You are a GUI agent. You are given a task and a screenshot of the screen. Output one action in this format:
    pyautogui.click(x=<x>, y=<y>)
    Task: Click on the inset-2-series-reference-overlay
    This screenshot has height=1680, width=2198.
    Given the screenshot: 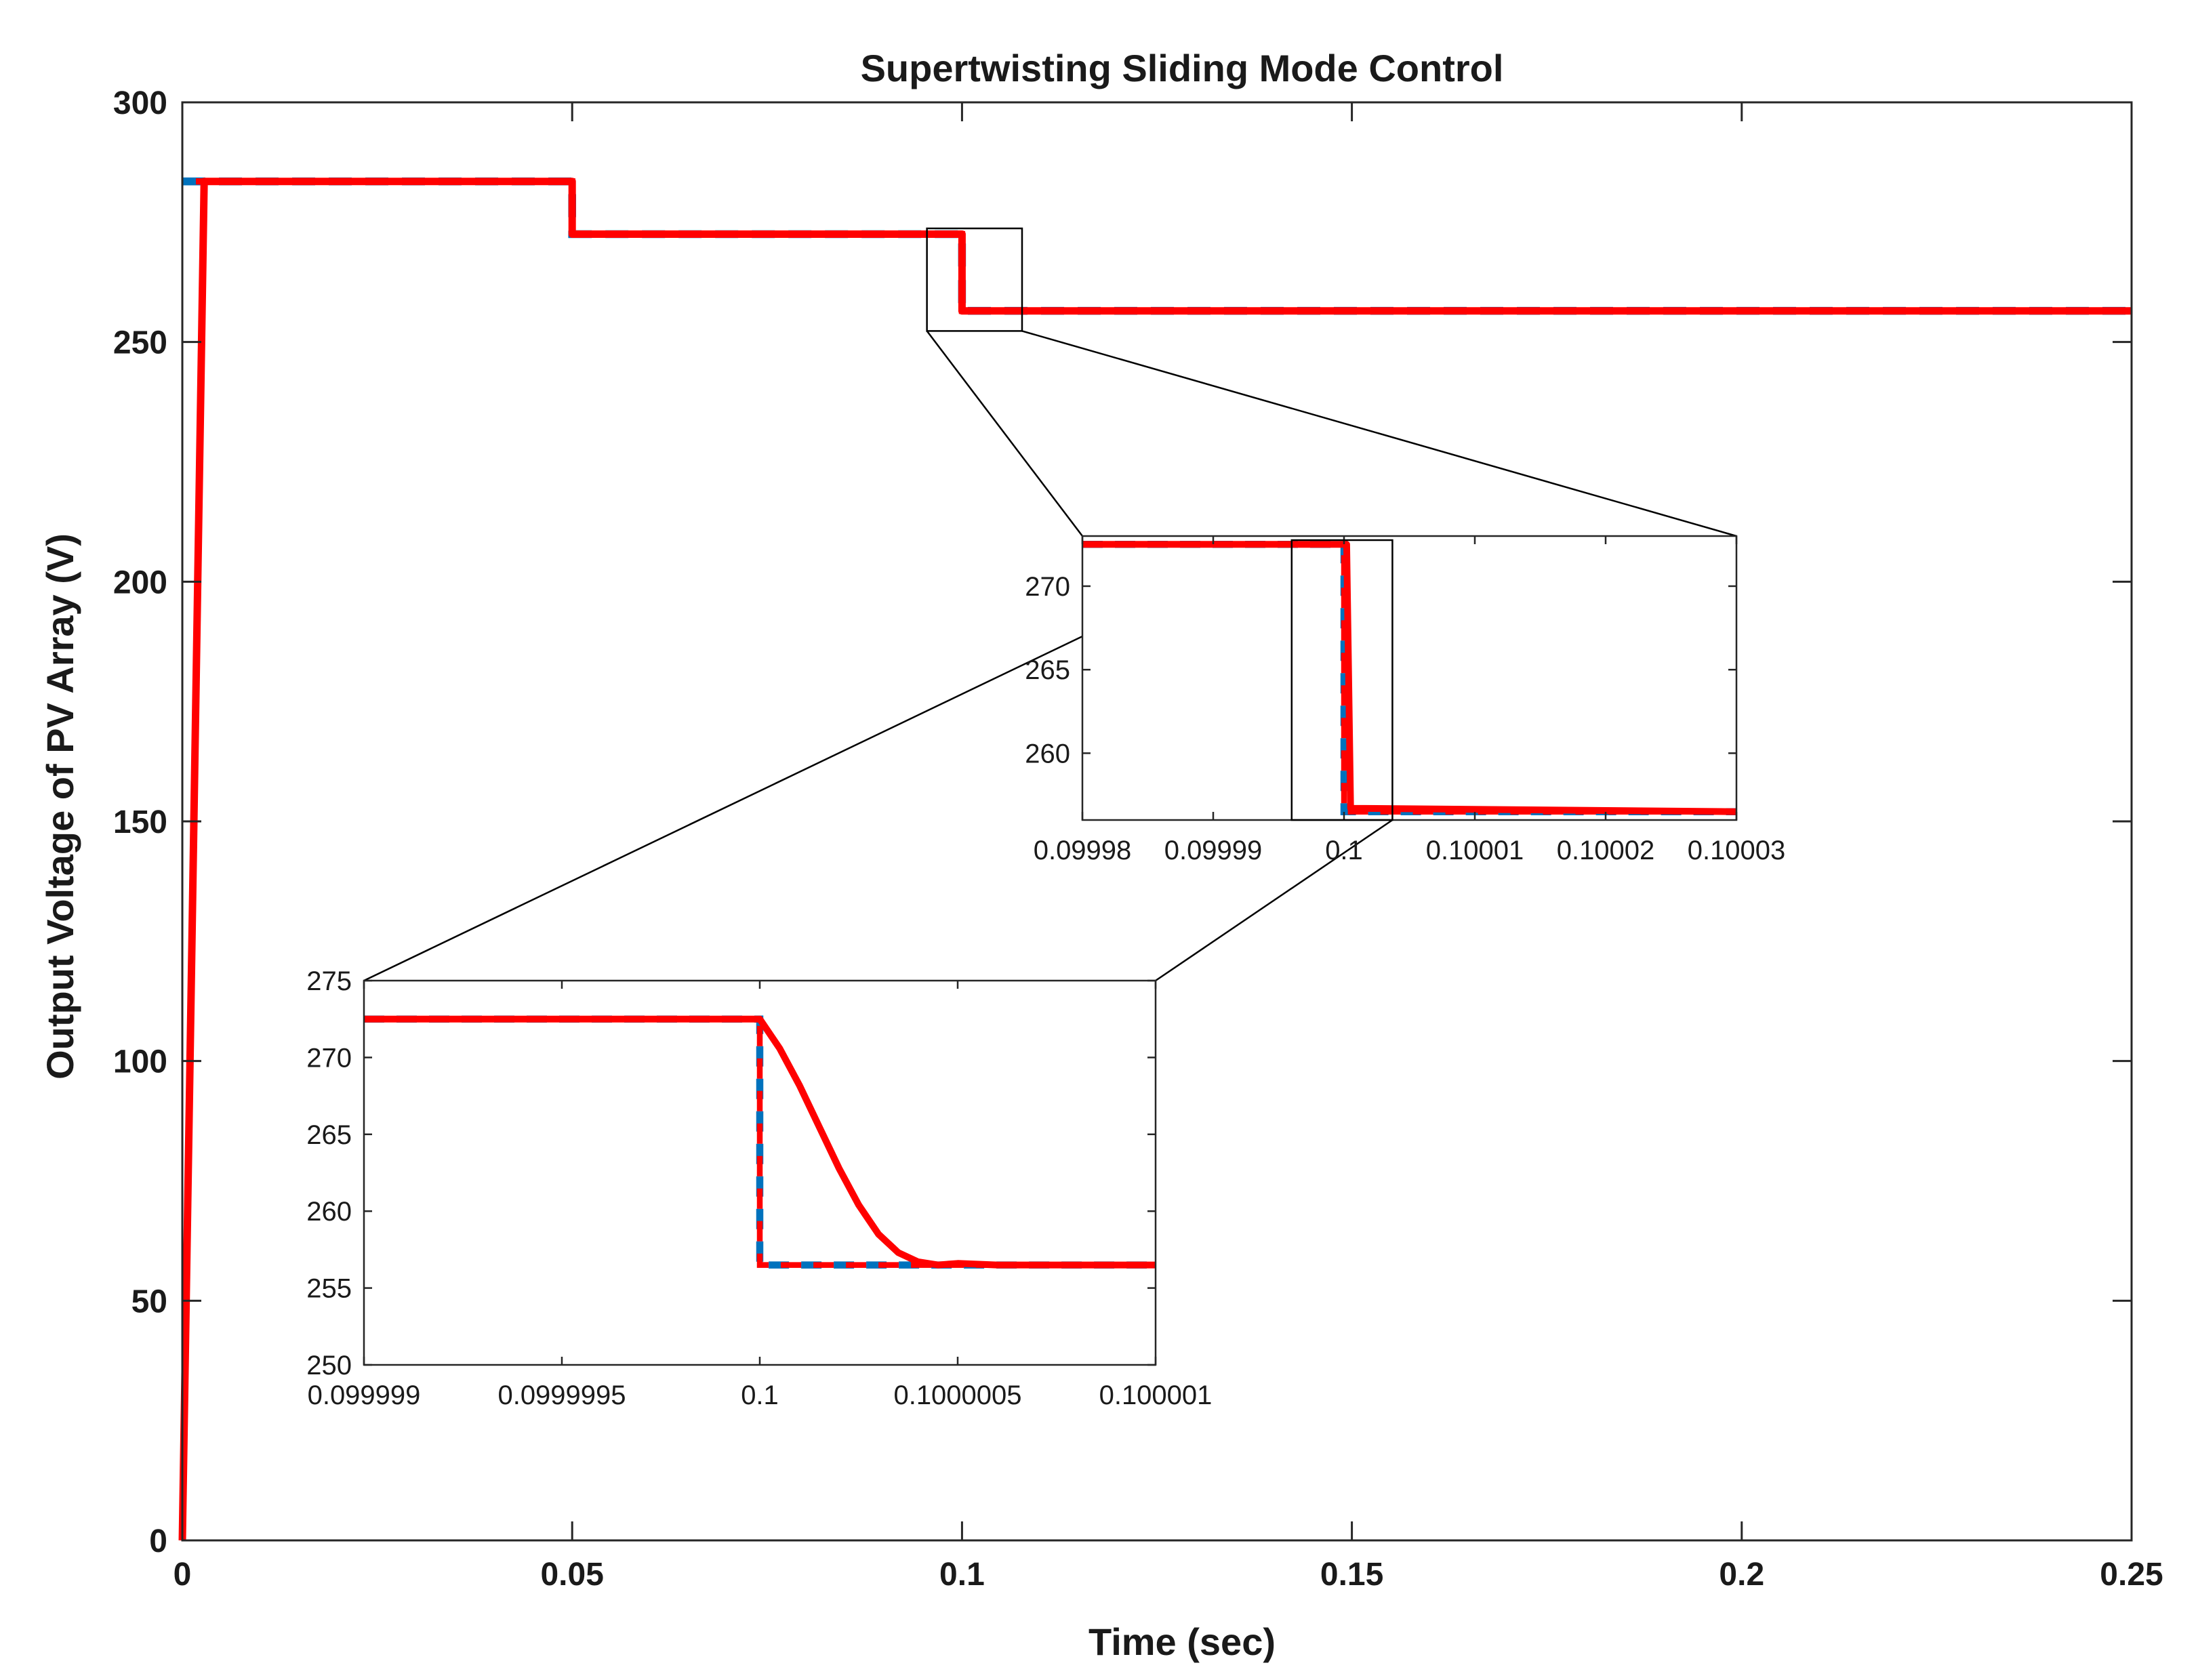 What is the action you would take?
    pyautogui.click(x=760, y=1142)
    